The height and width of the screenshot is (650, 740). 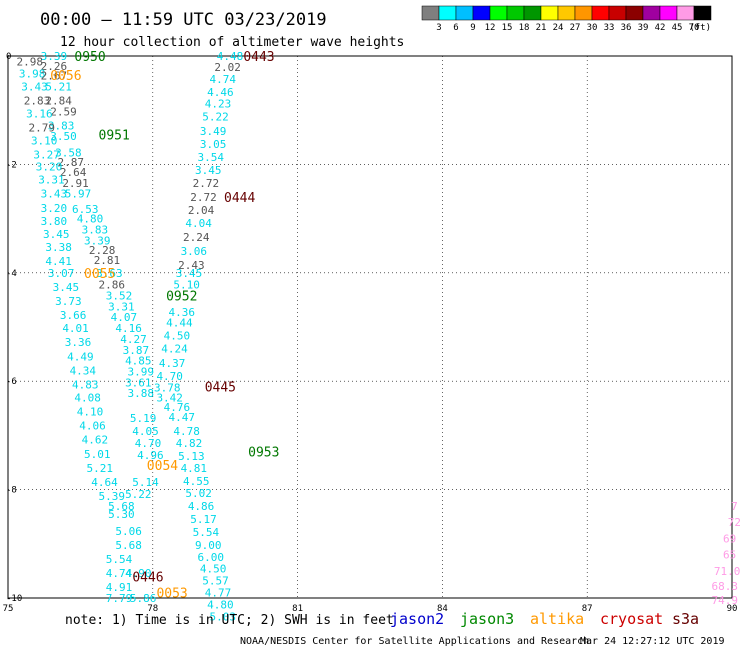 I want to click on y-tick-label: -8, so click(x=11, y=491).